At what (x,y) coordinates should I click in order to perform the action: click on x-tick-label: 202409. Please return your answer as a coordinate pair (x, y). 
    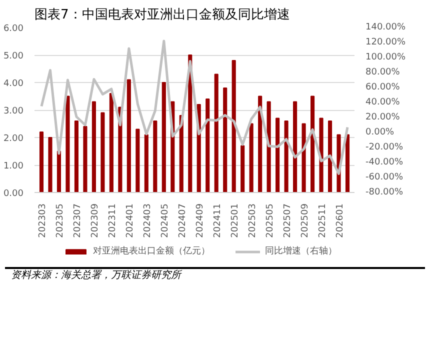
    Looking at the image, I should click on (200, 220).